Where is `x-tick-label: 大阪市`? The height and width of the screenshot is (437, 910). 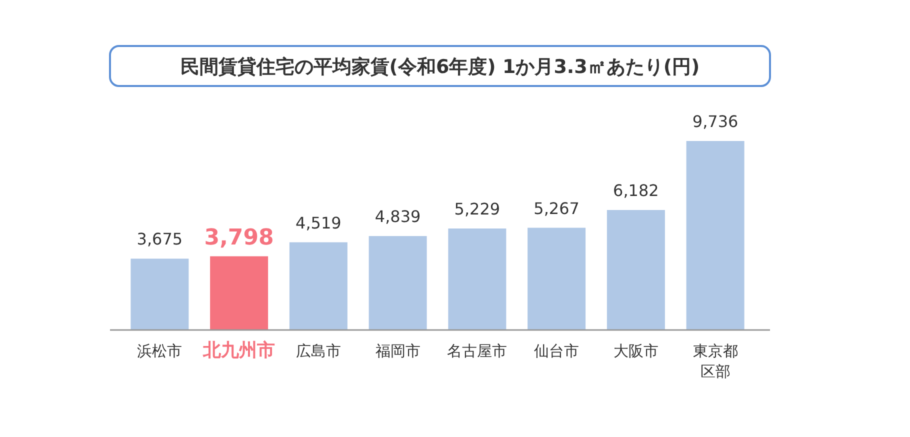
x-tick-label: 大阪市 is located at coordinates (635, 351).